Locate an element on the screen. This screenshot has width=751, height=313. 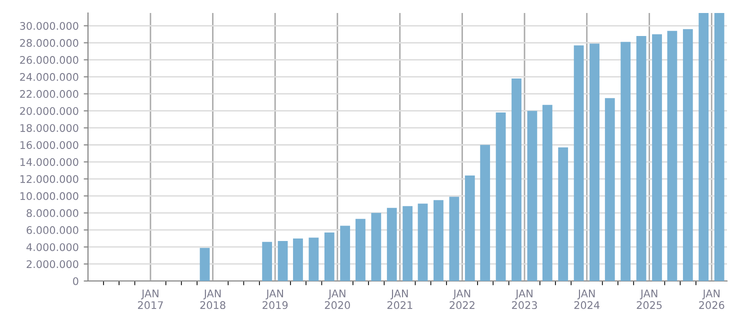
y-tick-label: 14.000.000 is located at coordinates (49, 162).